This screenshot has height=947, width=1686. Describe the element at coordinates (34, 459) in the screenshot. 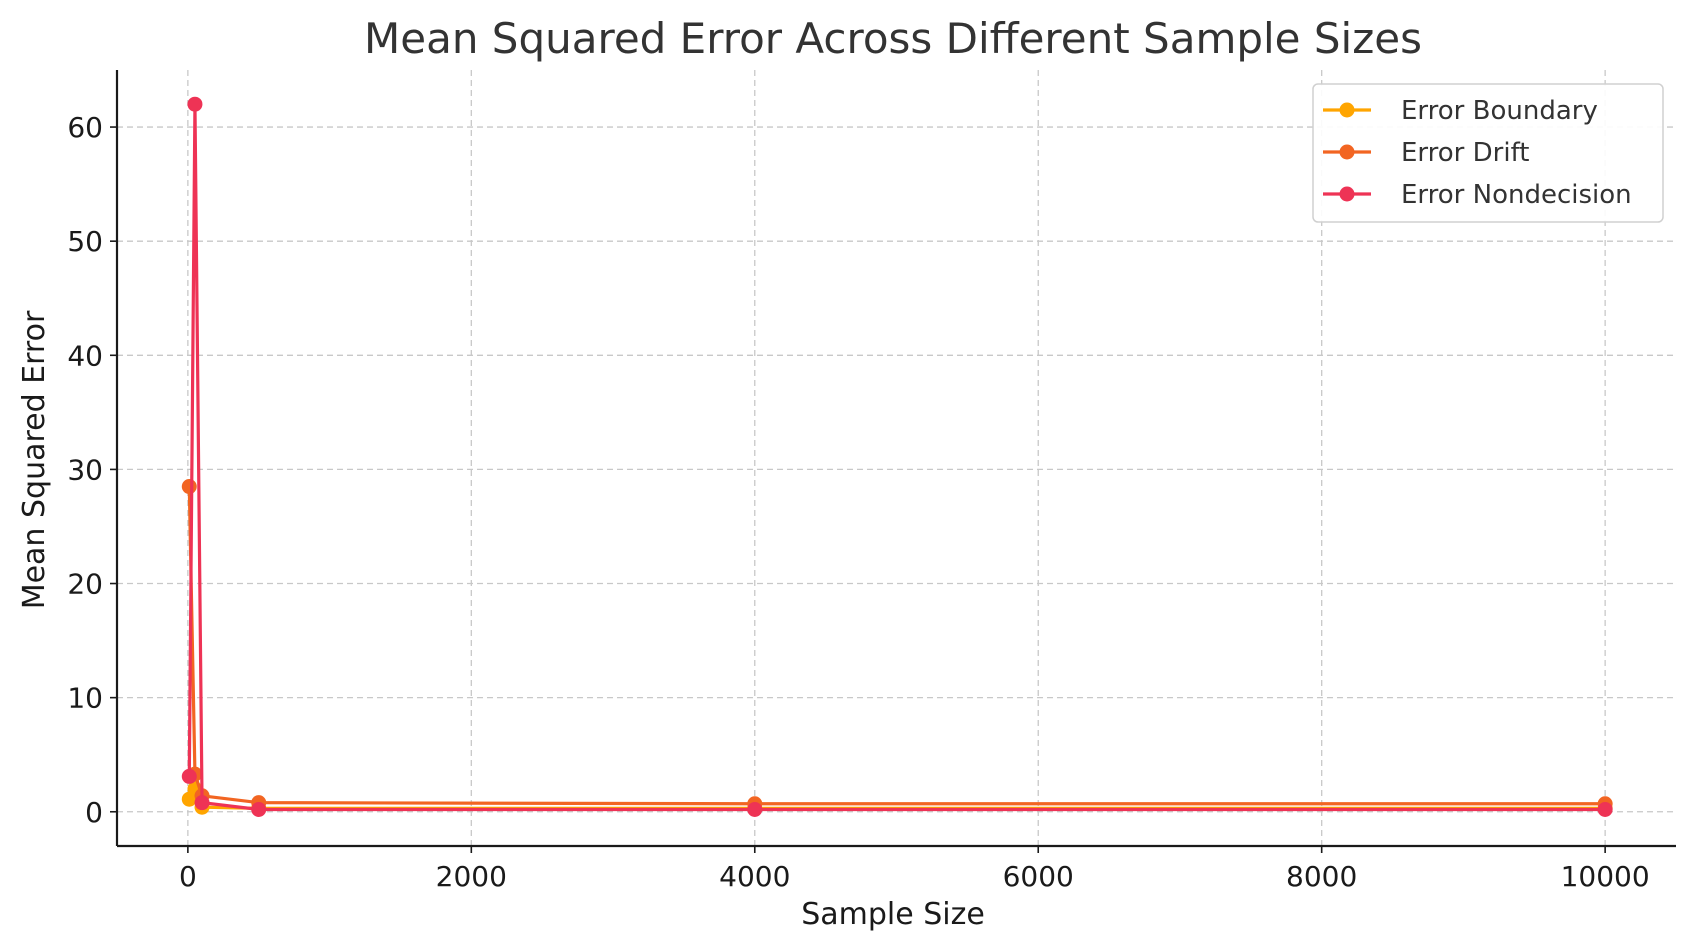

I see `y-axis-title: Mean Squared Error` at that location.